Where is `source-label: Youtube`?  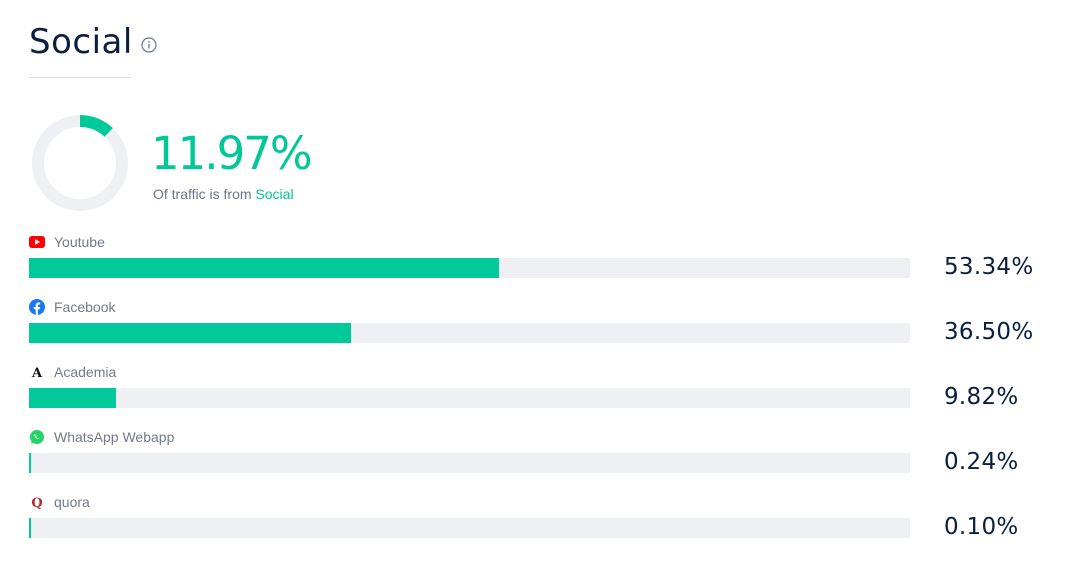
source-label: Youtube is located at coordinates (67, 242).